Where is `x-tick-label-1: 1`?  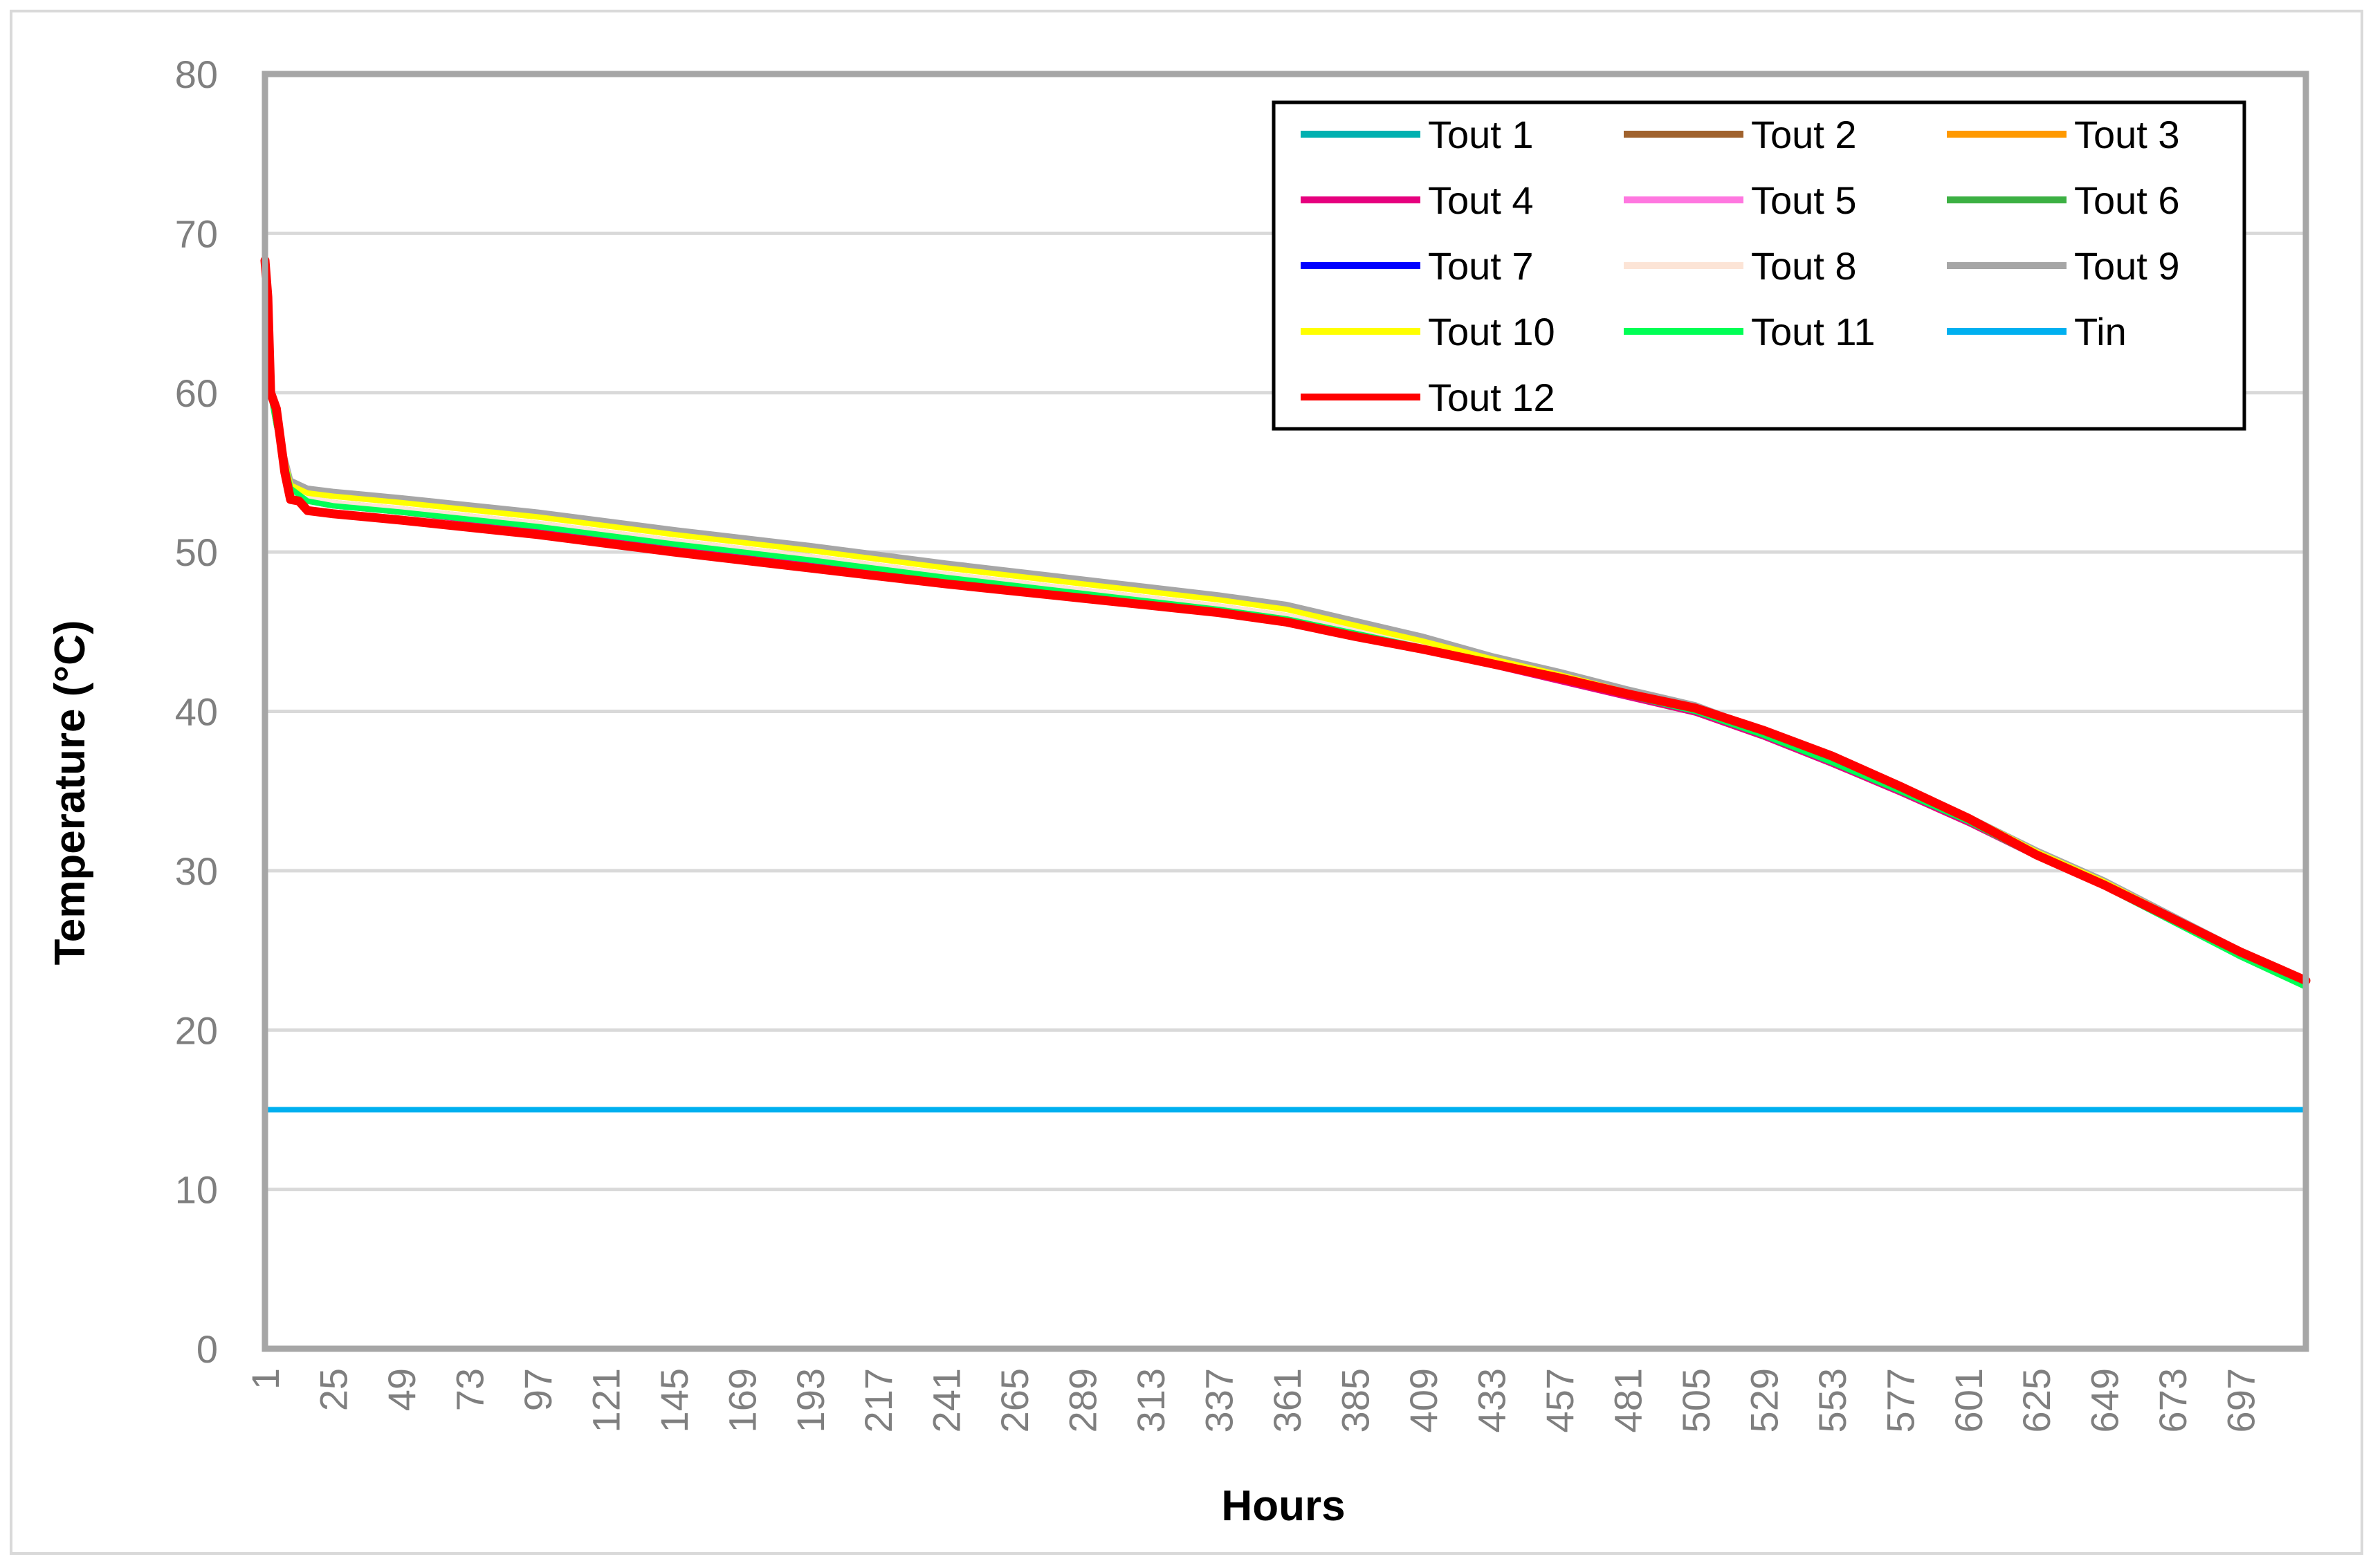 x-tick-label-1: 1 is located at coordinates (265, 1379).